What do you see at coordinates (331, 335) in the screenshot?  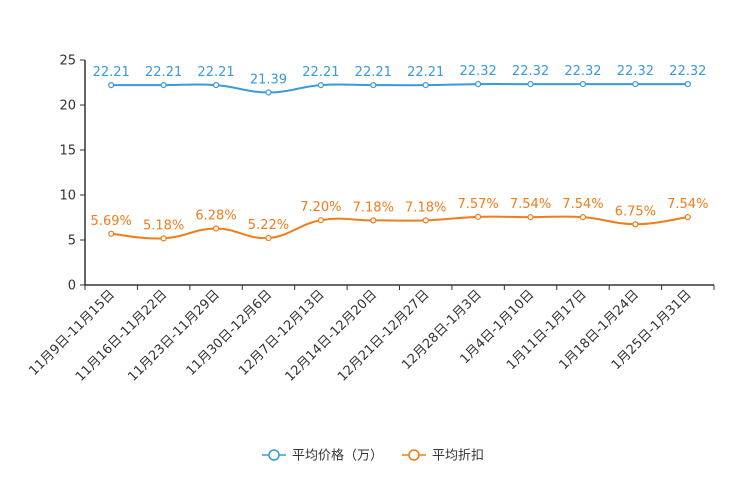 I see `x-tick-label: 12月14日-12月20日` at bounding box center [331, 335].